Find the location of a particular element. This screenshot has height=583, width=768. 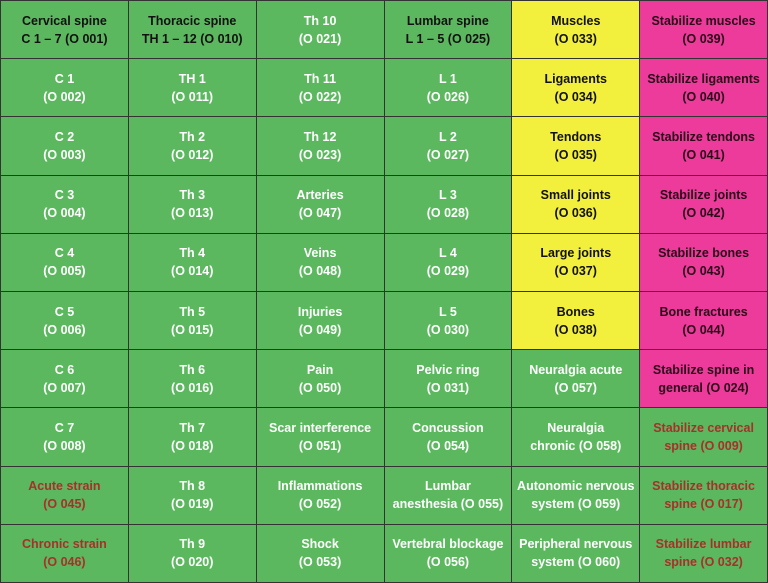

table-cell: Th 8 (O 019) is located at coordinates (192, 495).